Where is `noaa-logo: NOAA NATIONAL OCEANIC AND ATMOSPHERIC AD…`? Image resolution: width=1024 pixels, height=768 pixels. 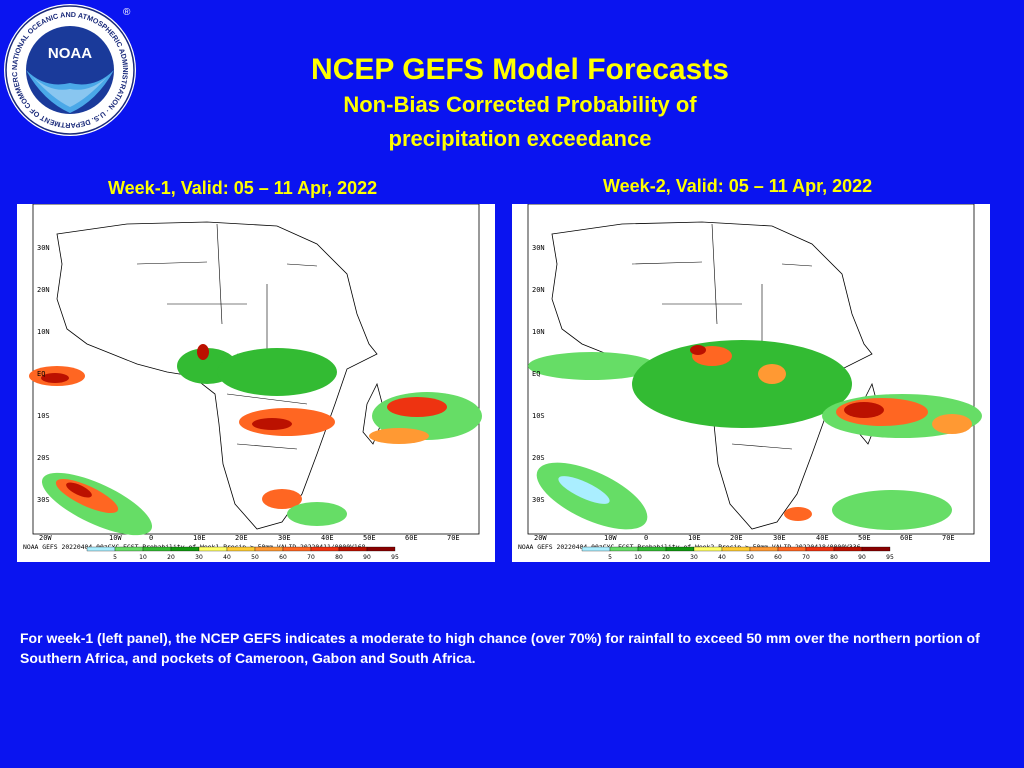
noaa-logo: NOAA NATIONAL OCEANIC AND ATMOSPHERIC AD… is located at coordinates (69, 69).